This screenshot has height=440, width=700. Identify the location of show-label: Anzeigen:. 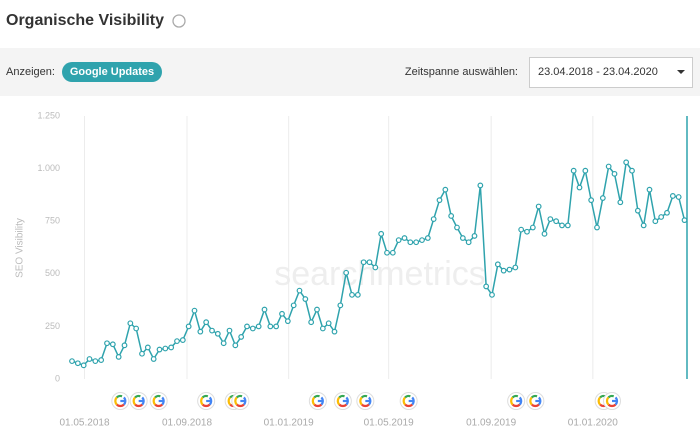
(30, 72).